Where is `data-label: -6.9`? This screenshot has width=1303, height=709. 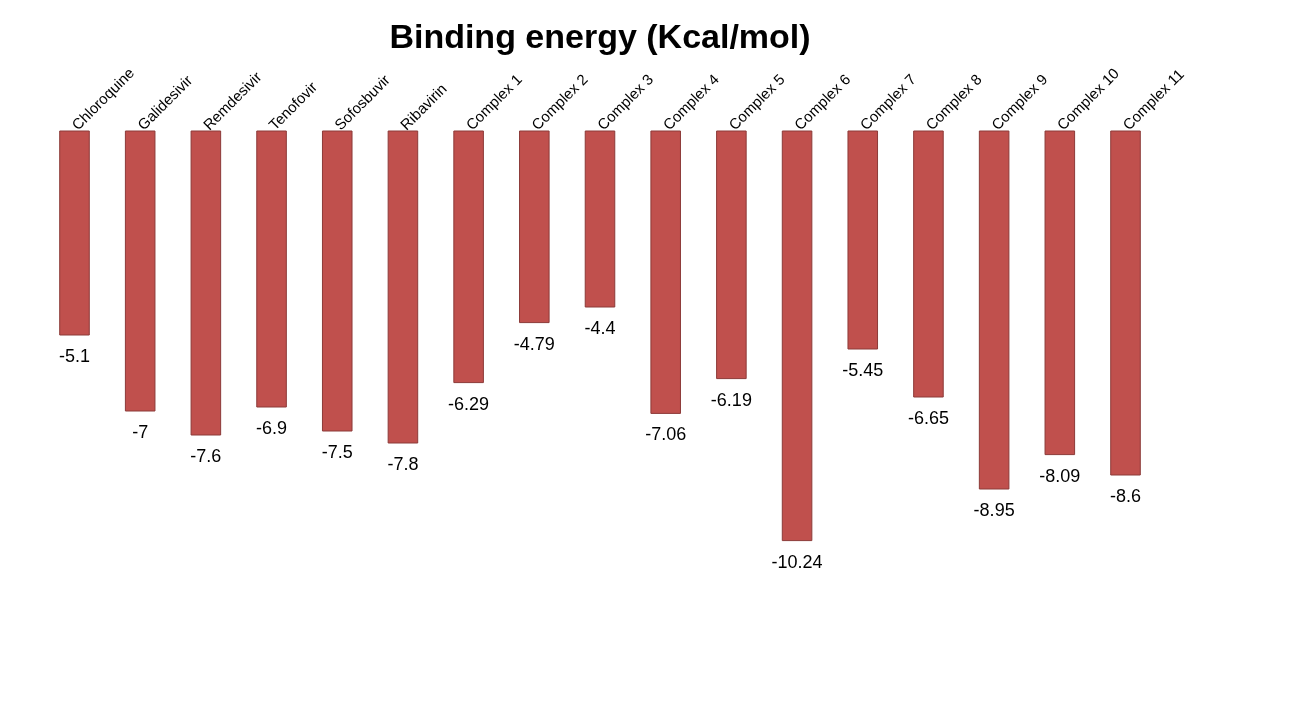
data-label: -6.9 is located at coordinates (272, 428).